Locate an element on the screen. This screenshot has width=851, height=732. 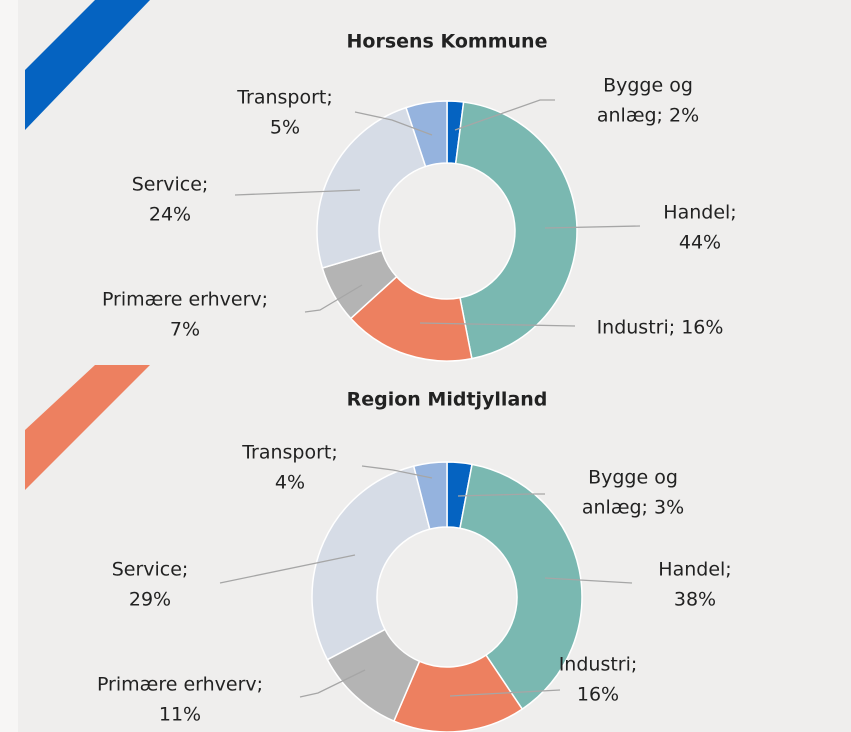
data-label: 44% is located at coordinates (700, 243).